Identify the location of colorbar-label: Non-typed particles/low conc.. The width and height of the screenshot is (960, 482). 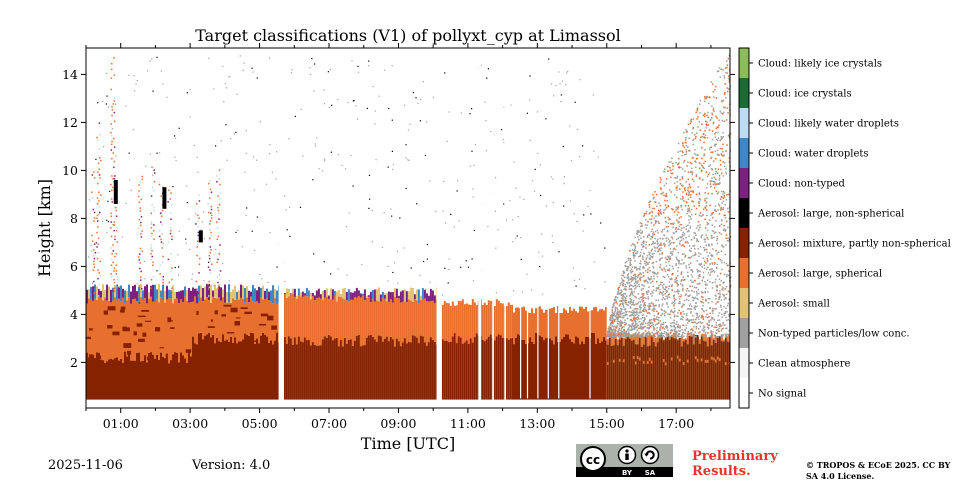
(834, 334).